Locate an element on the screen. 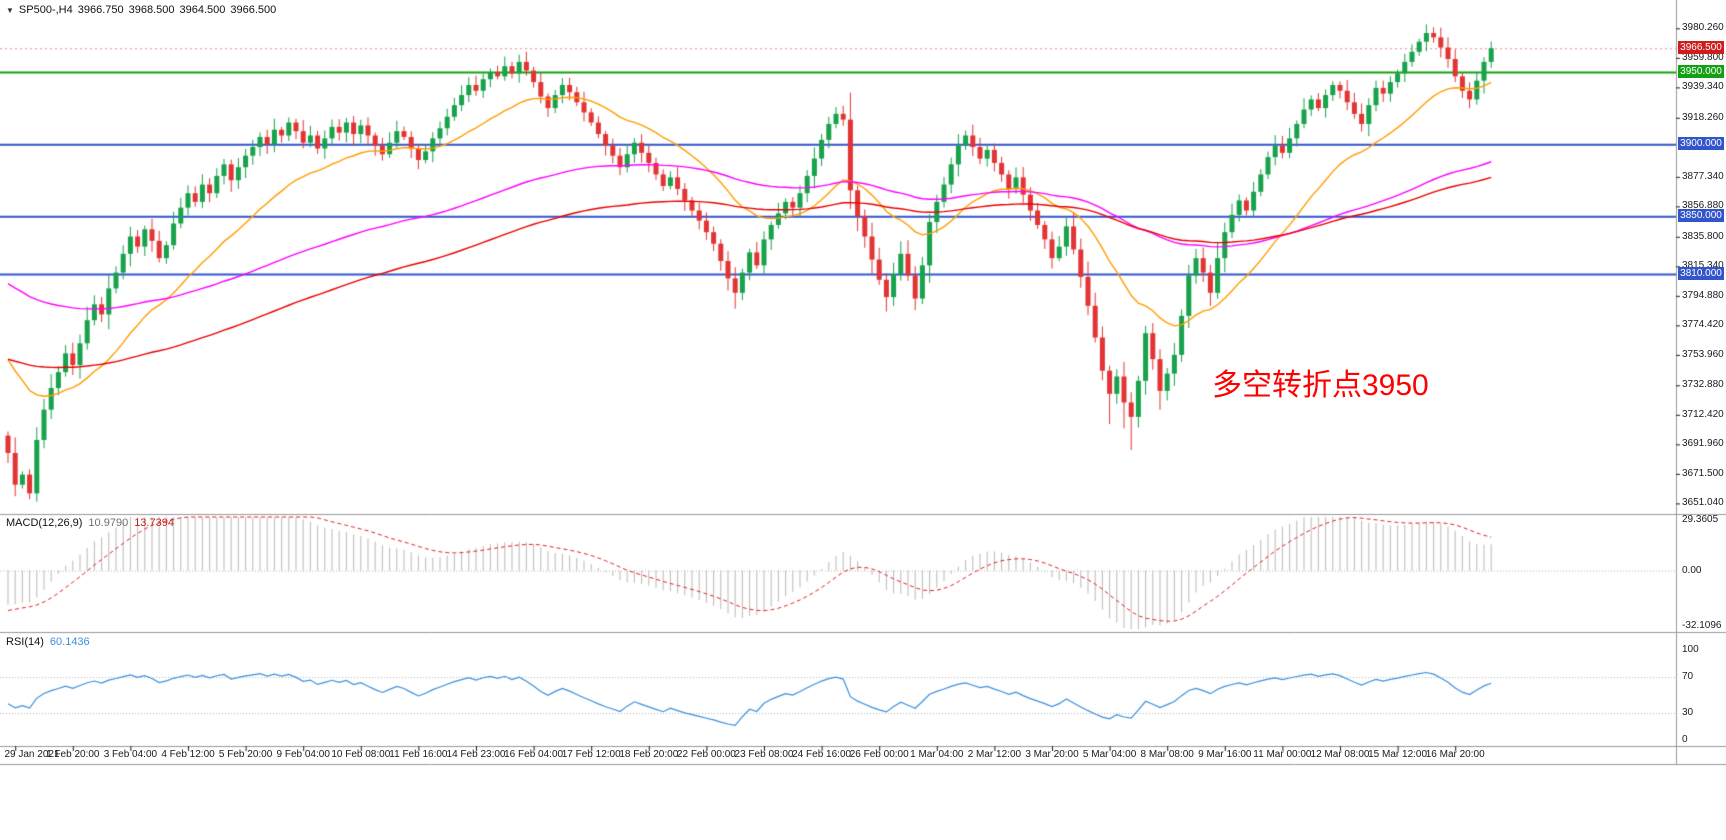  price-axis-tick: 3939.340 is located at coordinates (1703, 87).